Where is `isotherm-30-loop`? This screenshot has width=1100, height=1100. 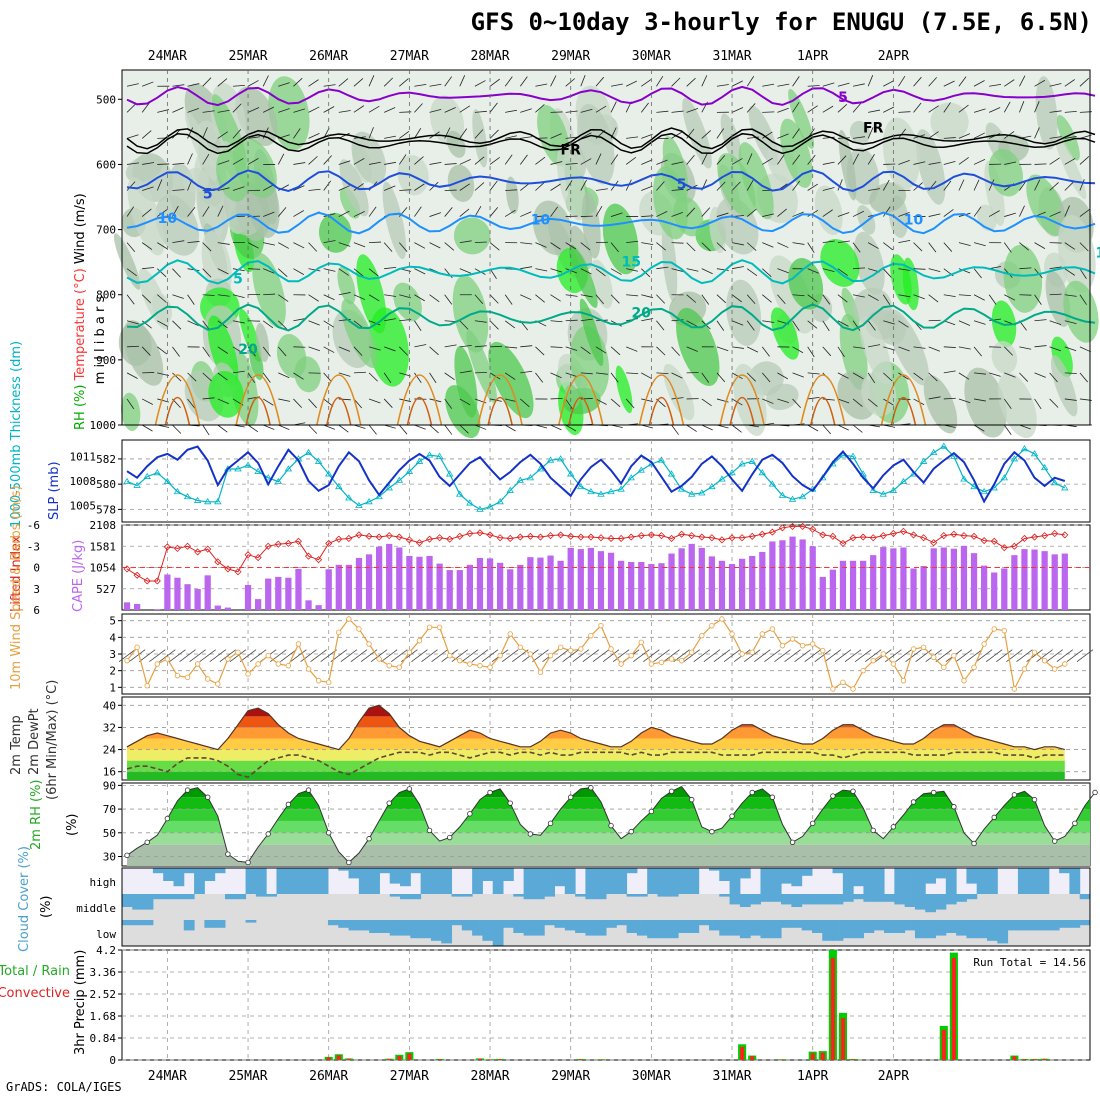
isotherm-30-loop is located at coordinates (823, 411).